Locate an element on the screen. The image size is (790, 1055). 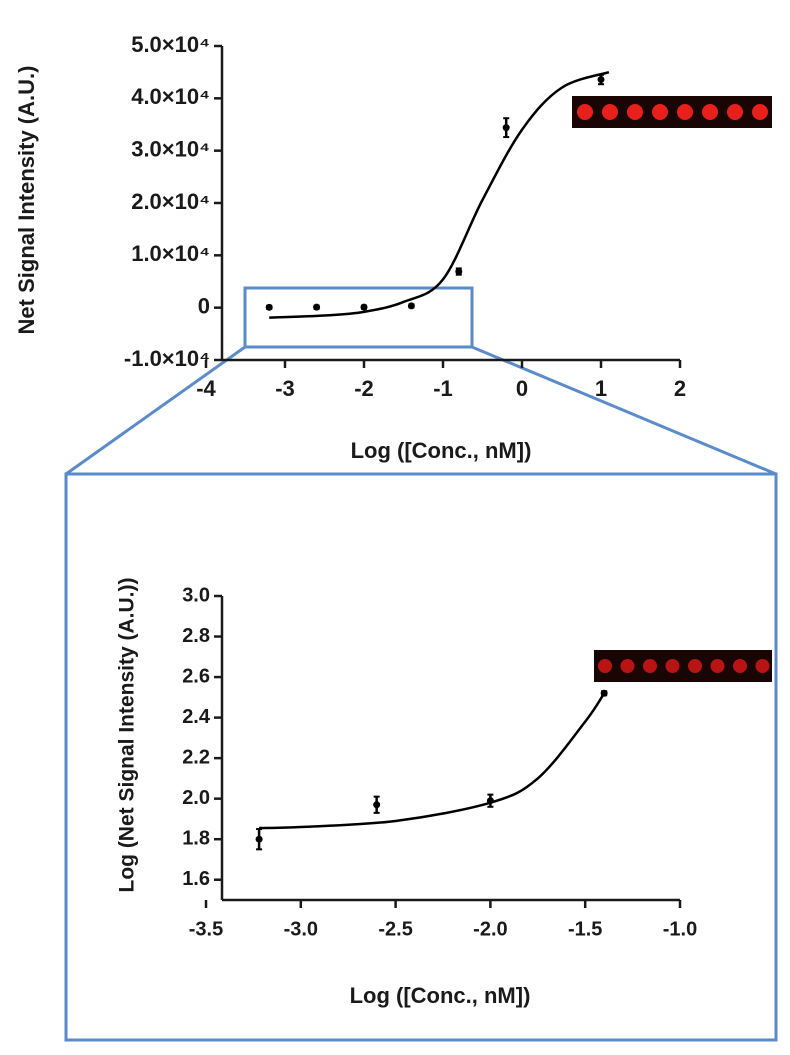
y-tick-label: 2.4 is located at coordinates (196, 717).